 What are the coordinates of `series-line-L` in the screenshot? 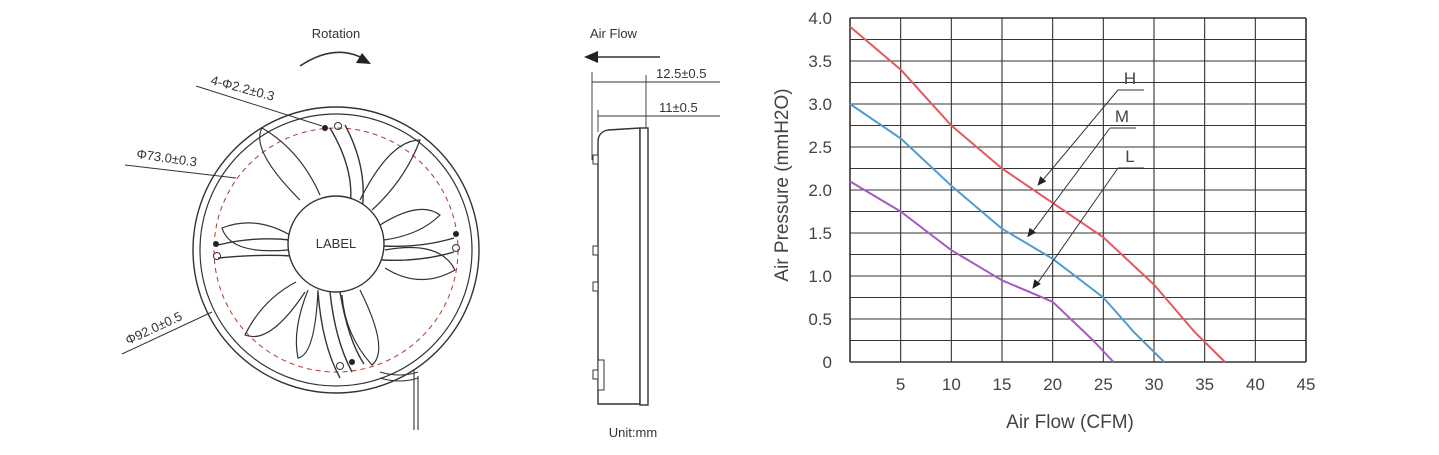 It's located at (982, 271).